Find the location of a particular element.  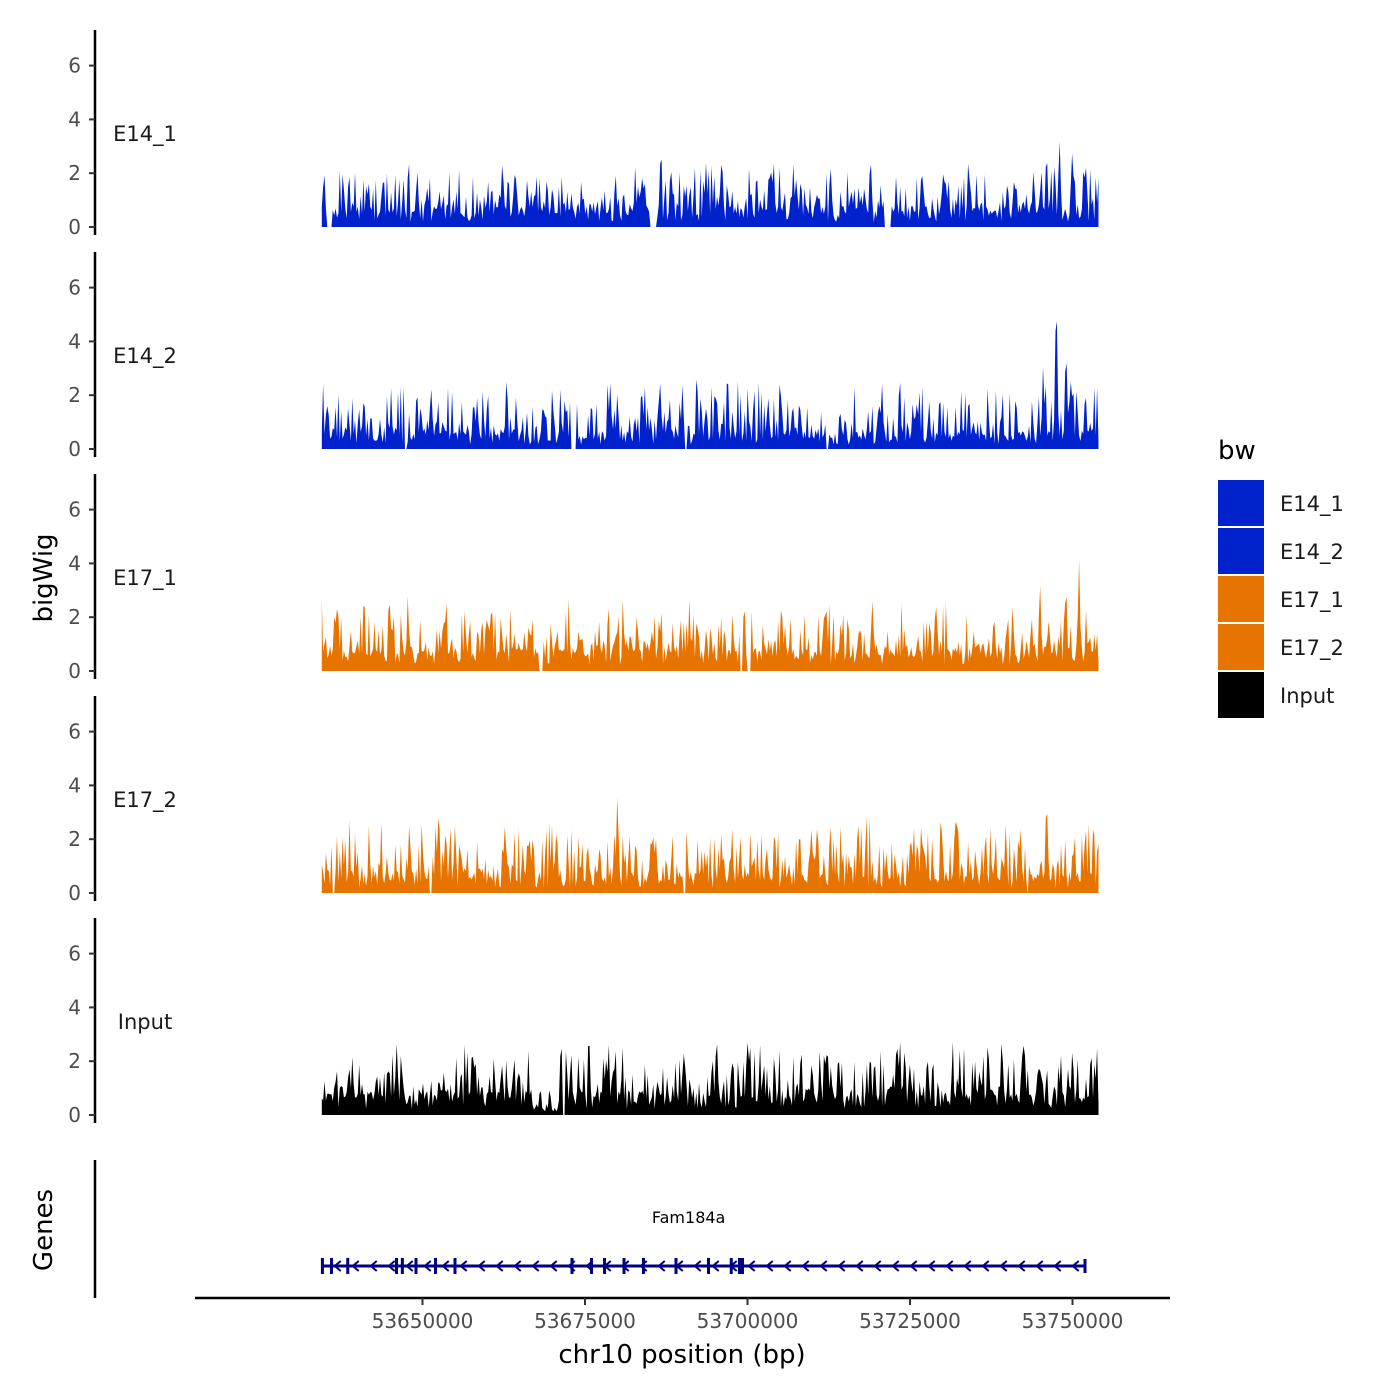

y-axis-title: bigWig is located at coordinates (44, 577).